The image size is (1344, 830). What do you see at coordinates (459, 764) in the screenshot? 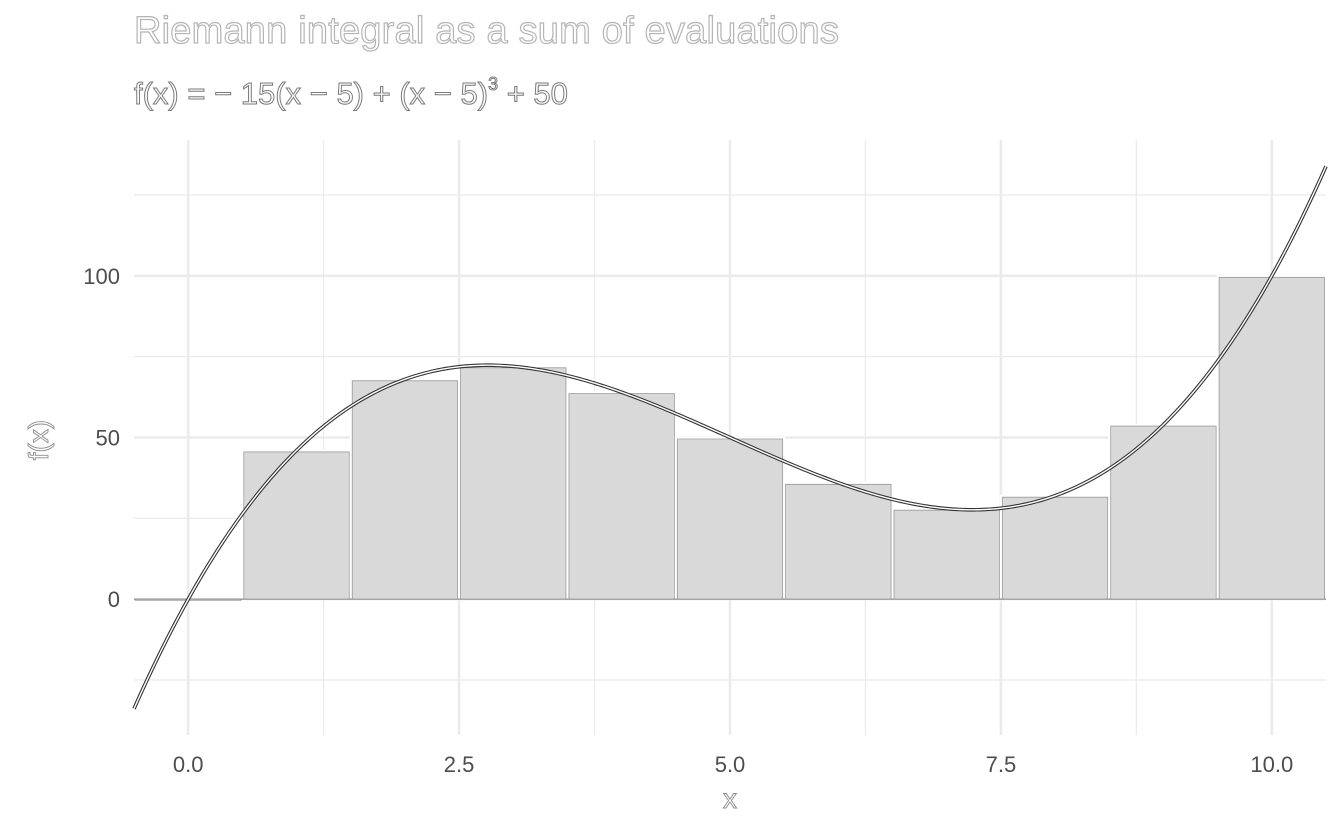
I see `x-tick-label: 2.5` at bounding box center [459, 764].